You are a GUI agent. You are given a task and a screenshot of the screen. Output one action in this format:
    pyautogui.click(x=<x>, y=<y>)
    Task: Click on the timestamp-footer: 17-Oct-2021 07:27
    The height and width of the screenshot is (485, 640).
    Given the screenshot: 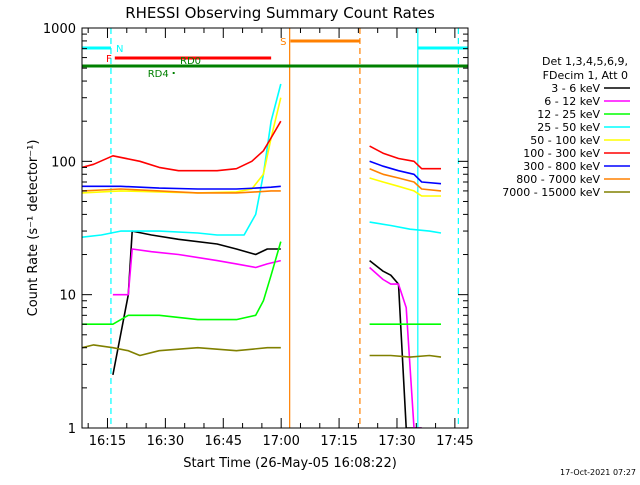 What is the action you would take?
    pyautogui.click(x=598, y=472)
    